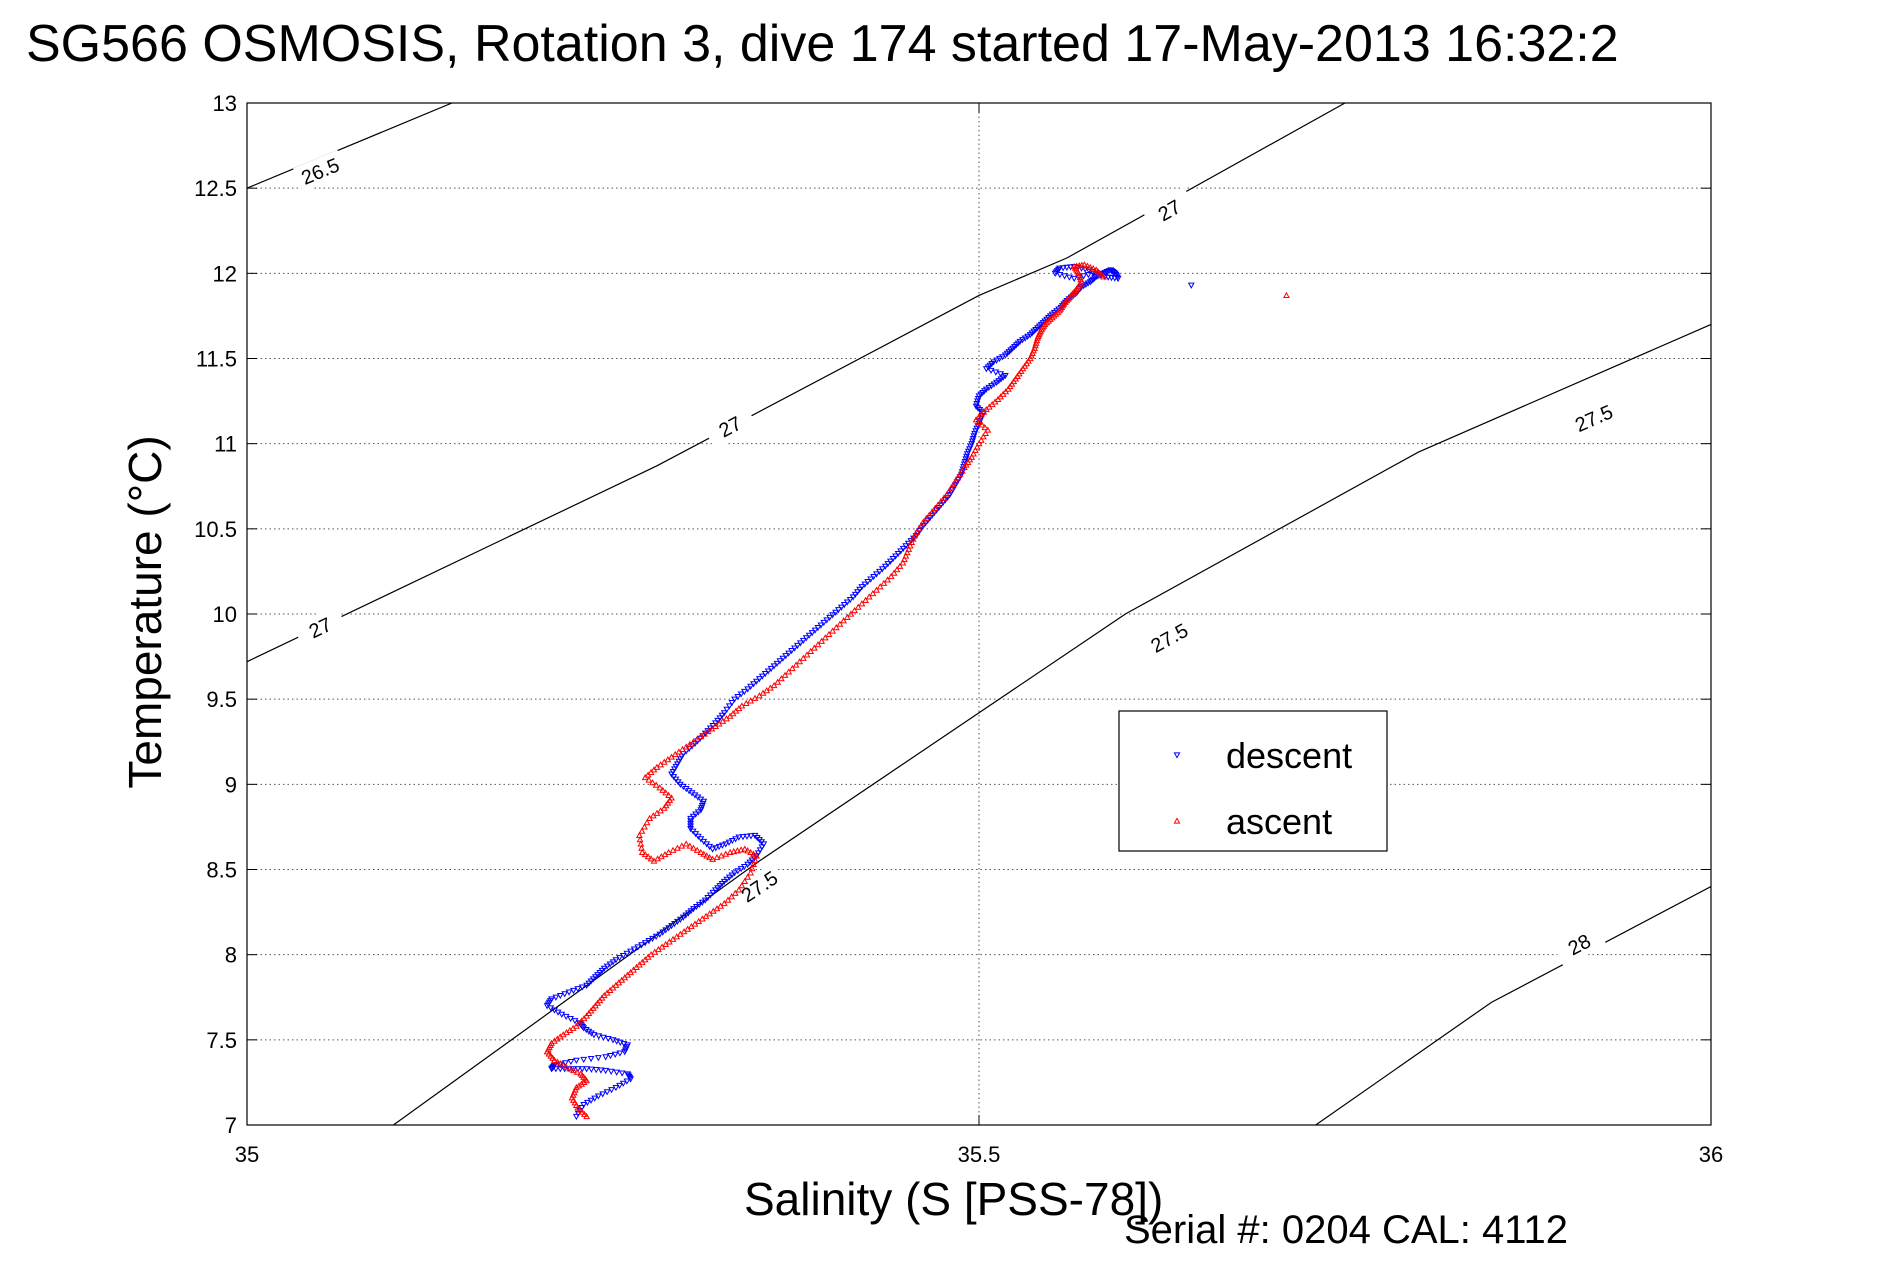  I want to click on y-tick-label: 11, so click(225, 444).